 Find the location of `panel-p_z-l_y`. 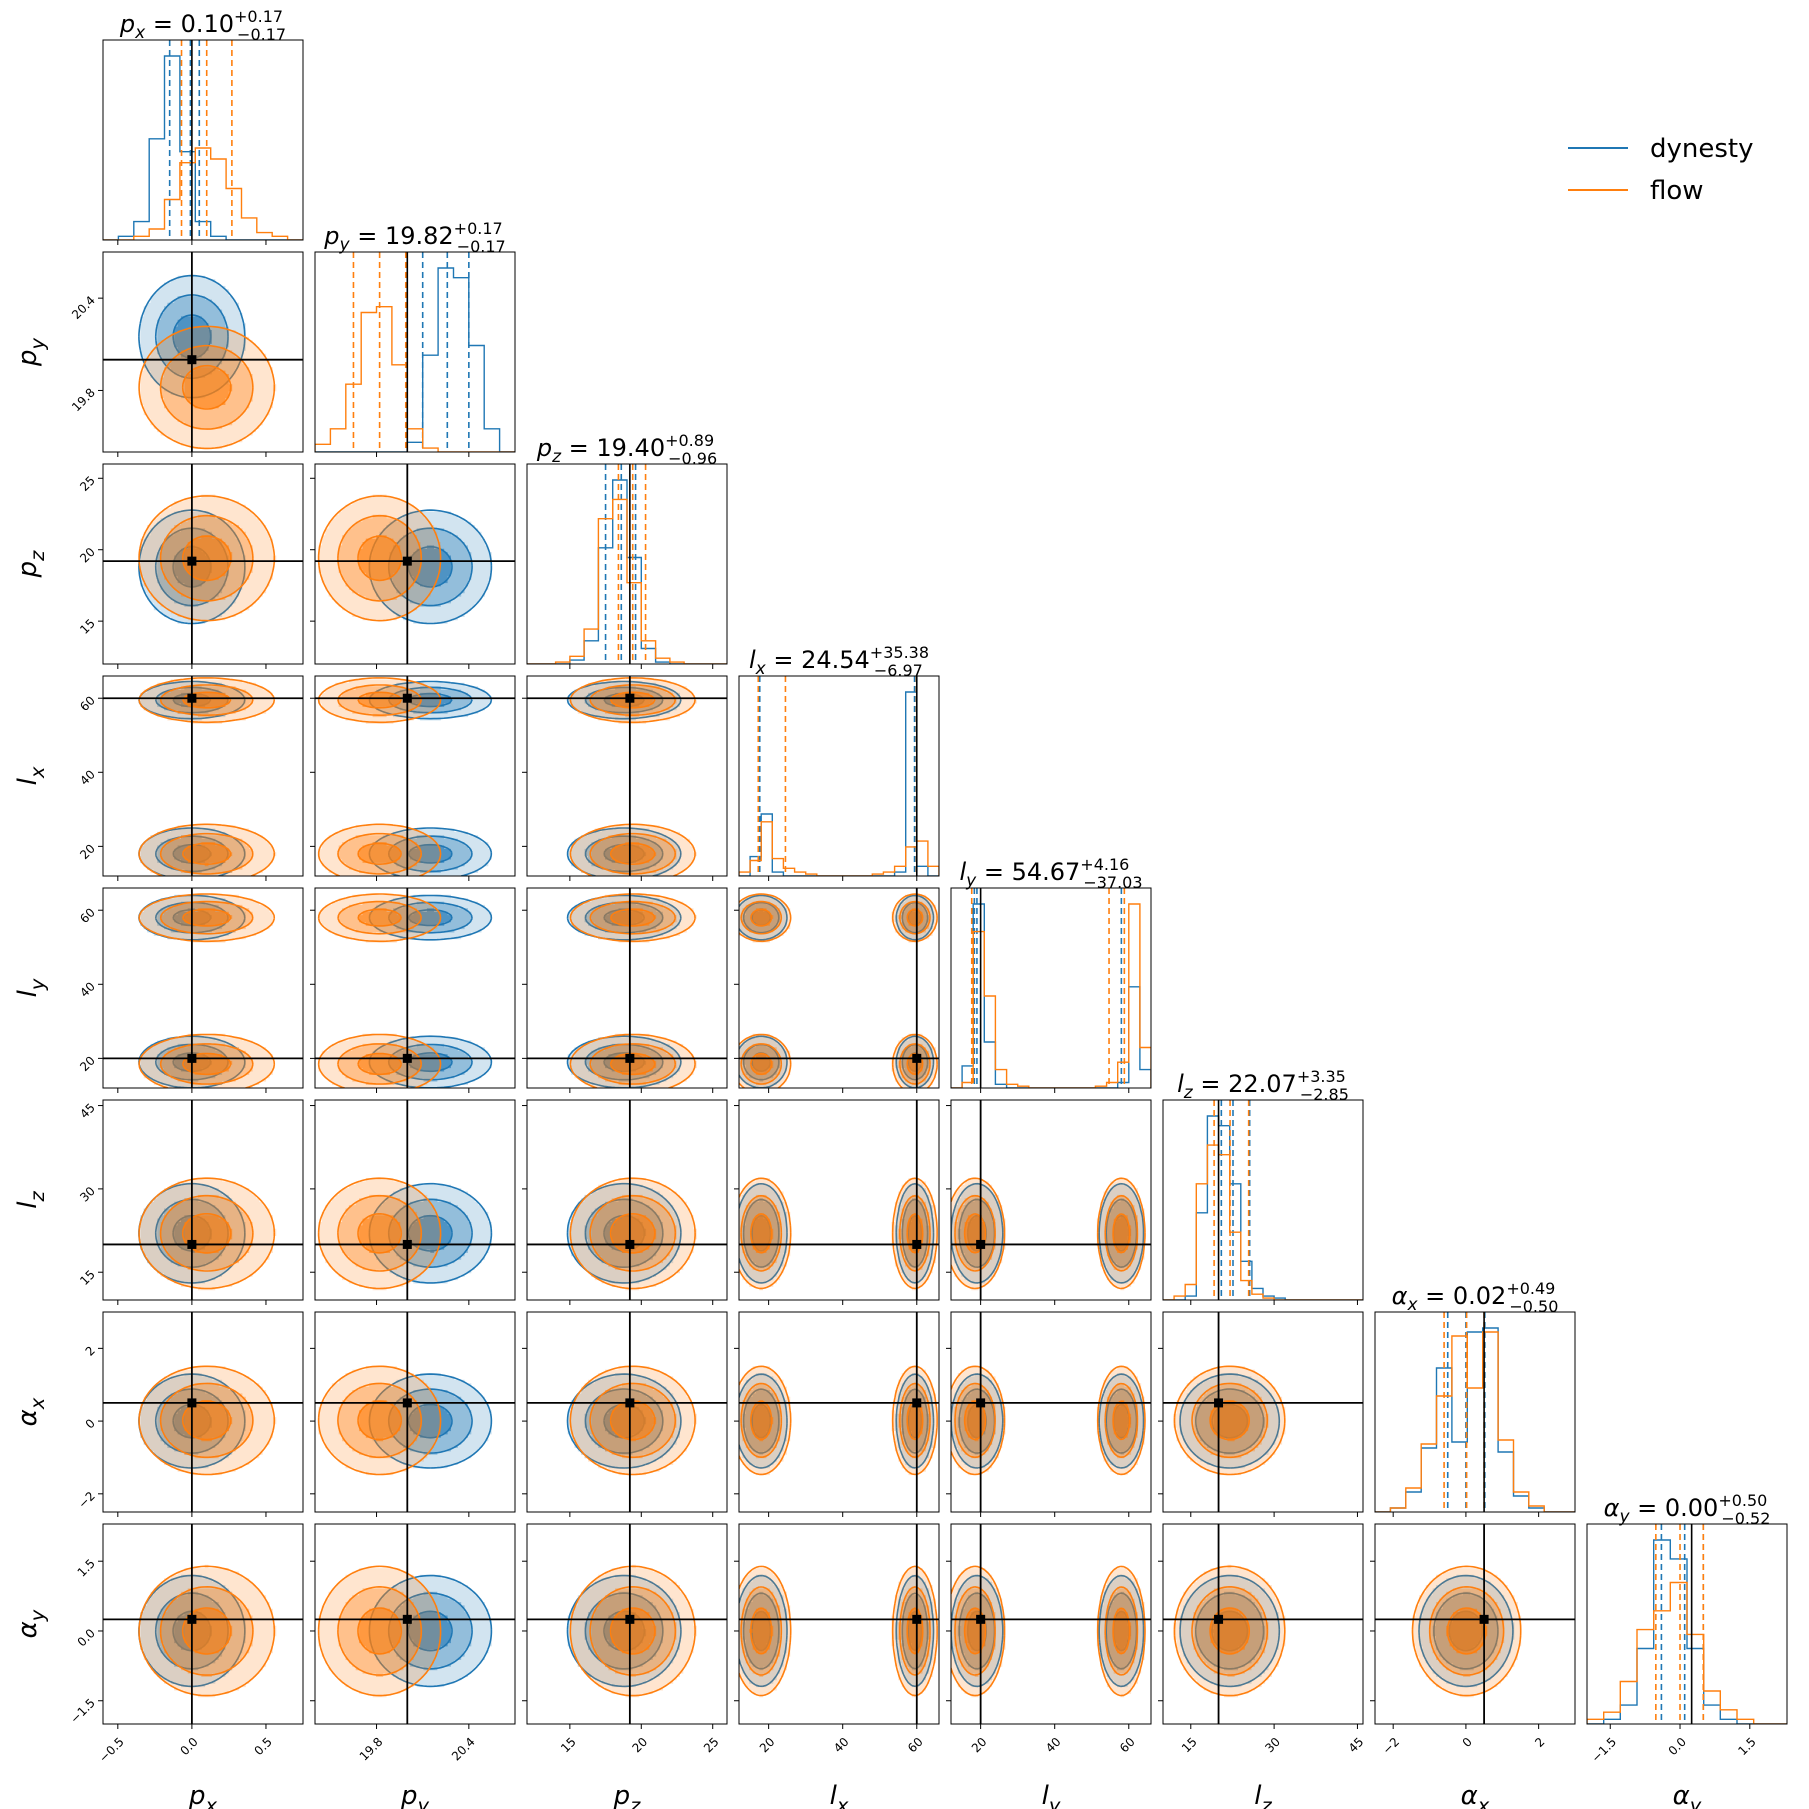

panel-p_z-l_y is located at coordinates (625, 990).